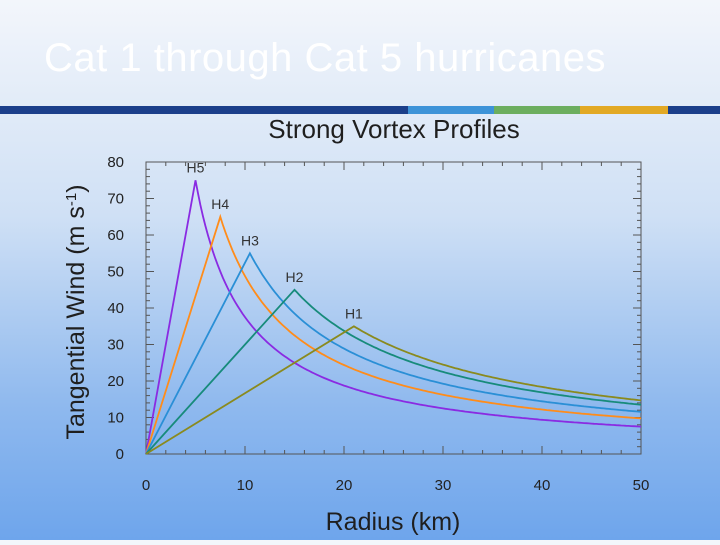 This screenshot has width=720, height=545. I want to click on series-label-h2: H2, so click(295, 277).